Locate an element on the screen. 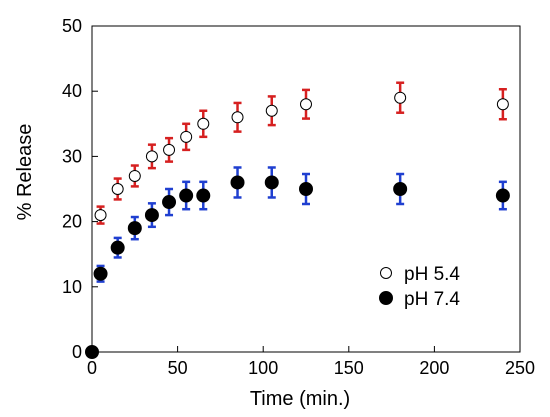 The width and height of the screenshot is (550, 417). y-tick-label: 50 is located at coordinates (72, 26).